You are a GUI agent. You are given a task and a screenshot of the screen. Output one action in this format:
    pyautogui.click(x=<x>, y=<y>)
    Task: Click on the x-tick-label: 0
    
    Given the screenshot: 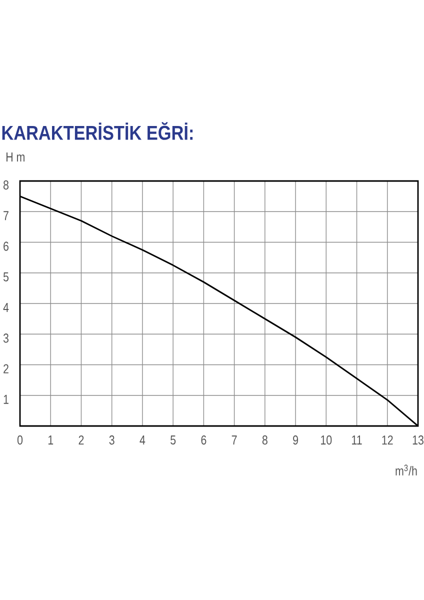 What is the action you would take?
    pyautogui.click(x=20, y=440)
    